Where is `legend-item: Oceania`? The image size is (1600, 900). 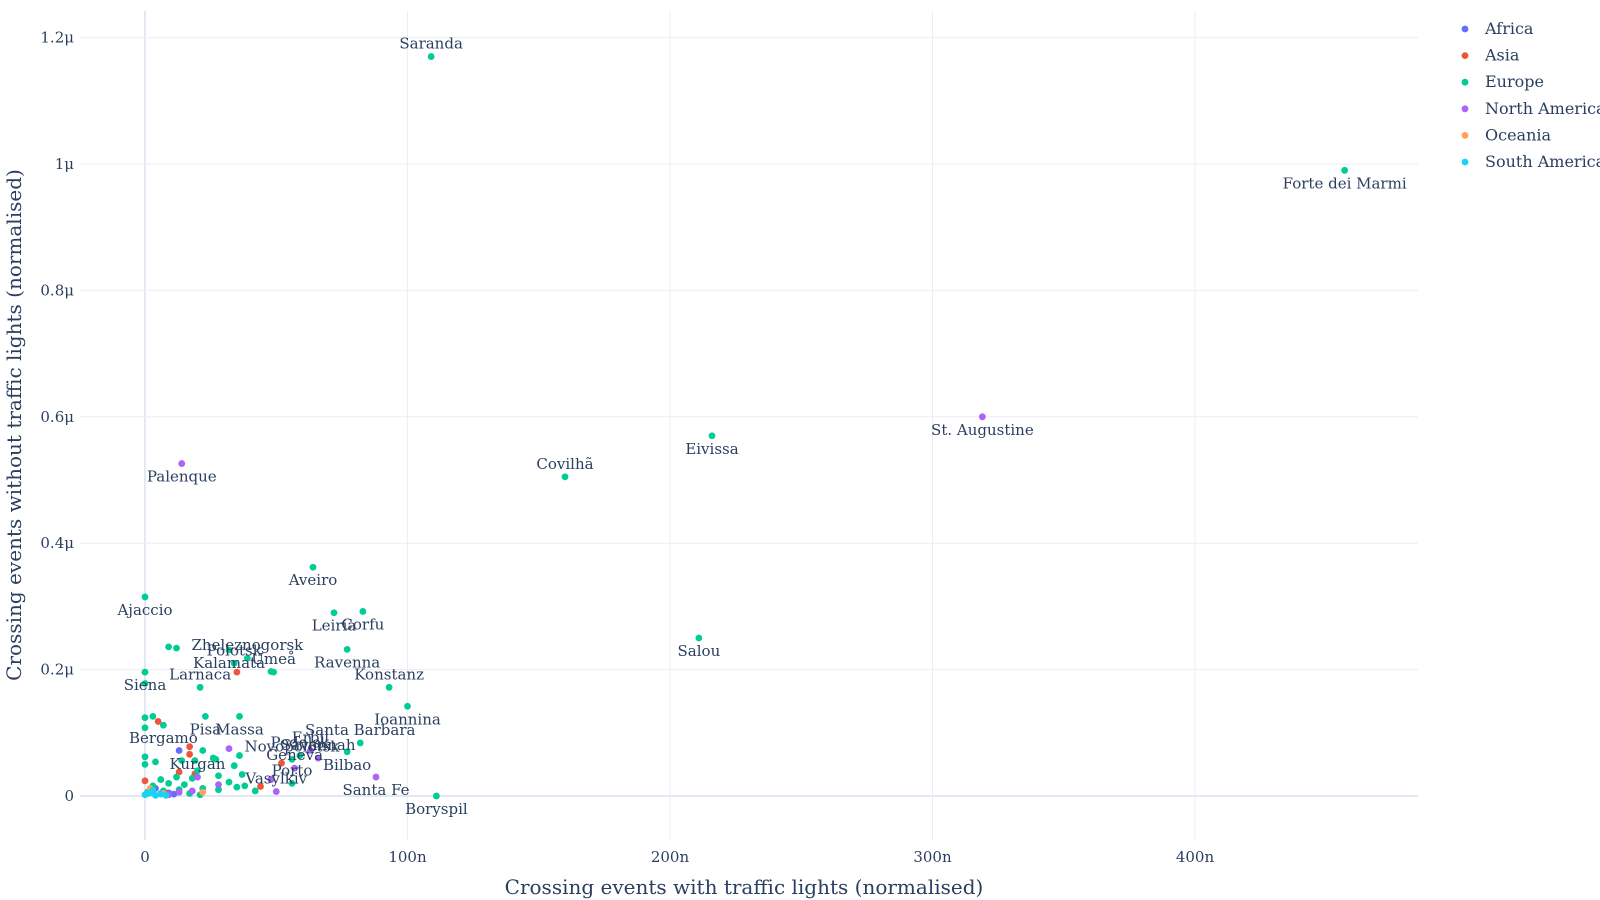 legend-item: Oceania is located at coordinates (1506, 134).